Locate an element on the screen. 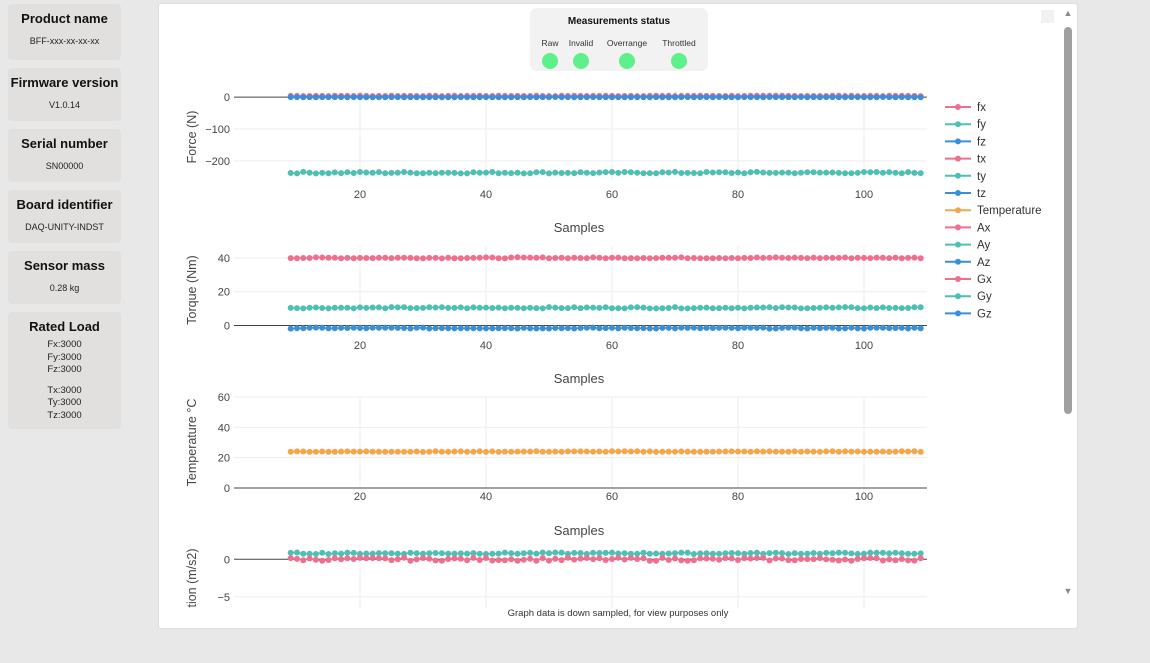 The height and width of the screenshot is (663, 1150). y-tick-label: 0 is located at coordinates (227, 327).